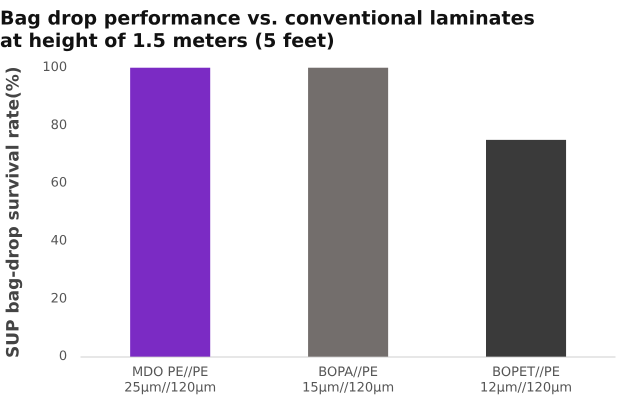  What do you see at coordinates (59, 125) in the screenshot?
I see `y-tick-label: 80` at bounding box center [59, 125].